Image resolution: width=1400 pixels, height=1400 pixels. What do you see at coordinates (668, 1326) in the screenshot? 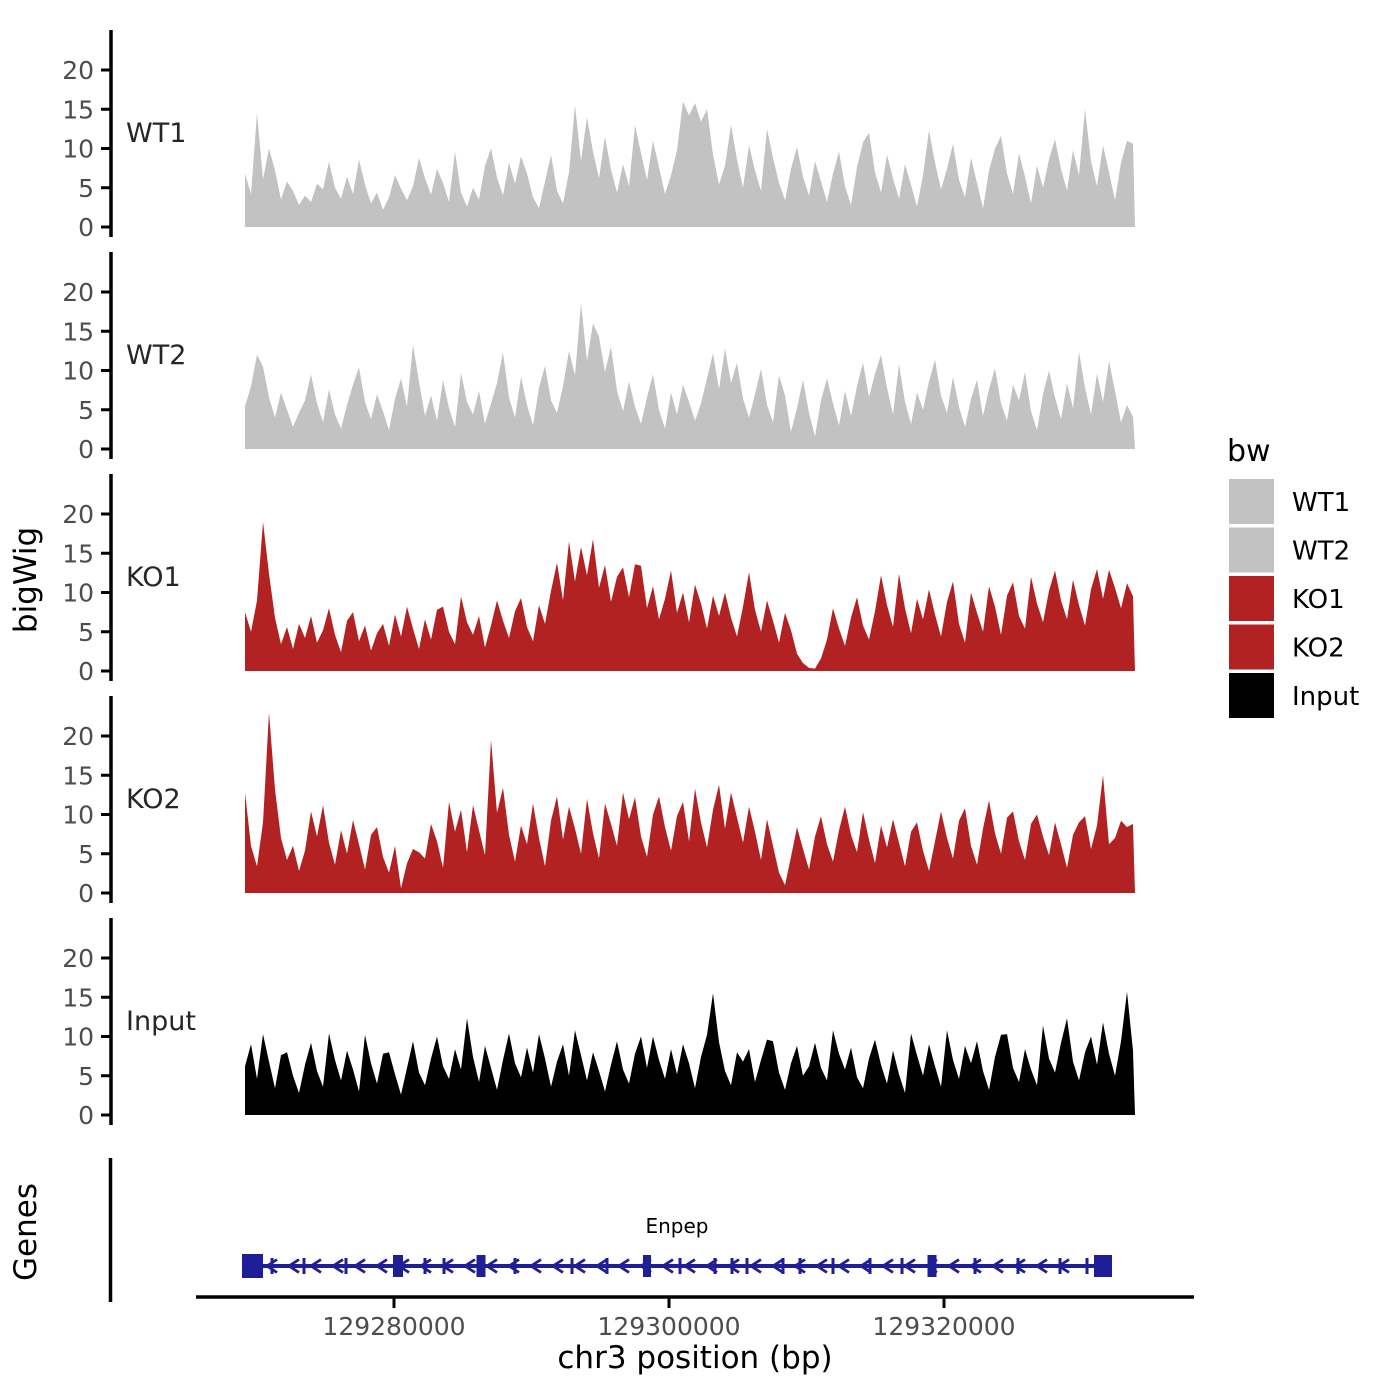
I see `x-tick-label: 129300000` at bounding box center [668, 1326].